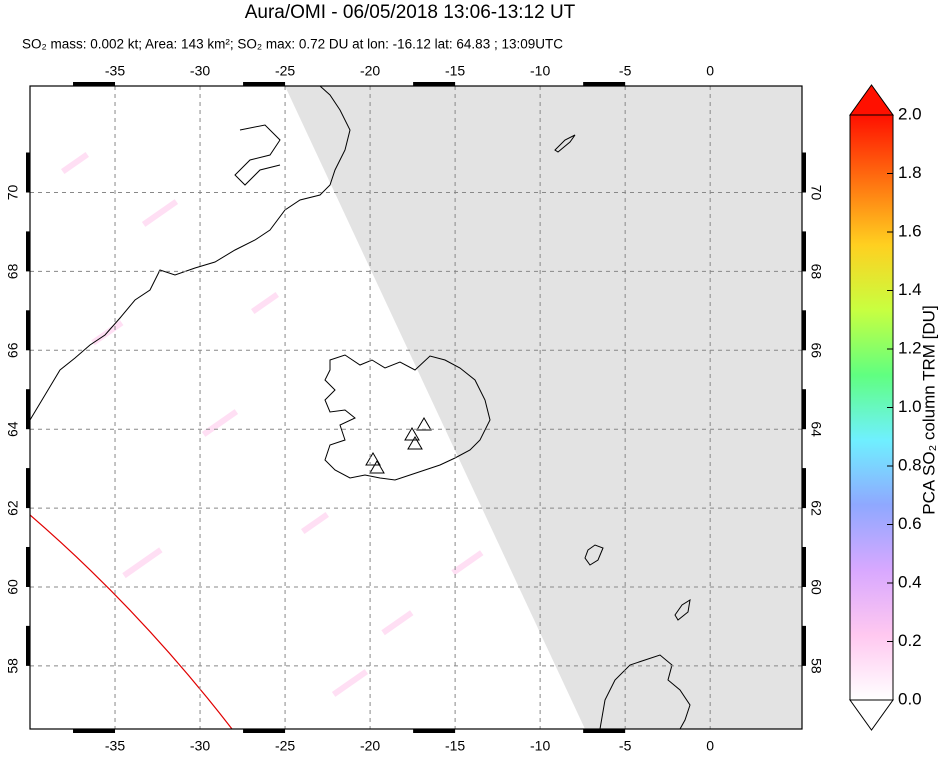 The image size is (951, 759). I want to click on greenland-coast, so click(190, 253).